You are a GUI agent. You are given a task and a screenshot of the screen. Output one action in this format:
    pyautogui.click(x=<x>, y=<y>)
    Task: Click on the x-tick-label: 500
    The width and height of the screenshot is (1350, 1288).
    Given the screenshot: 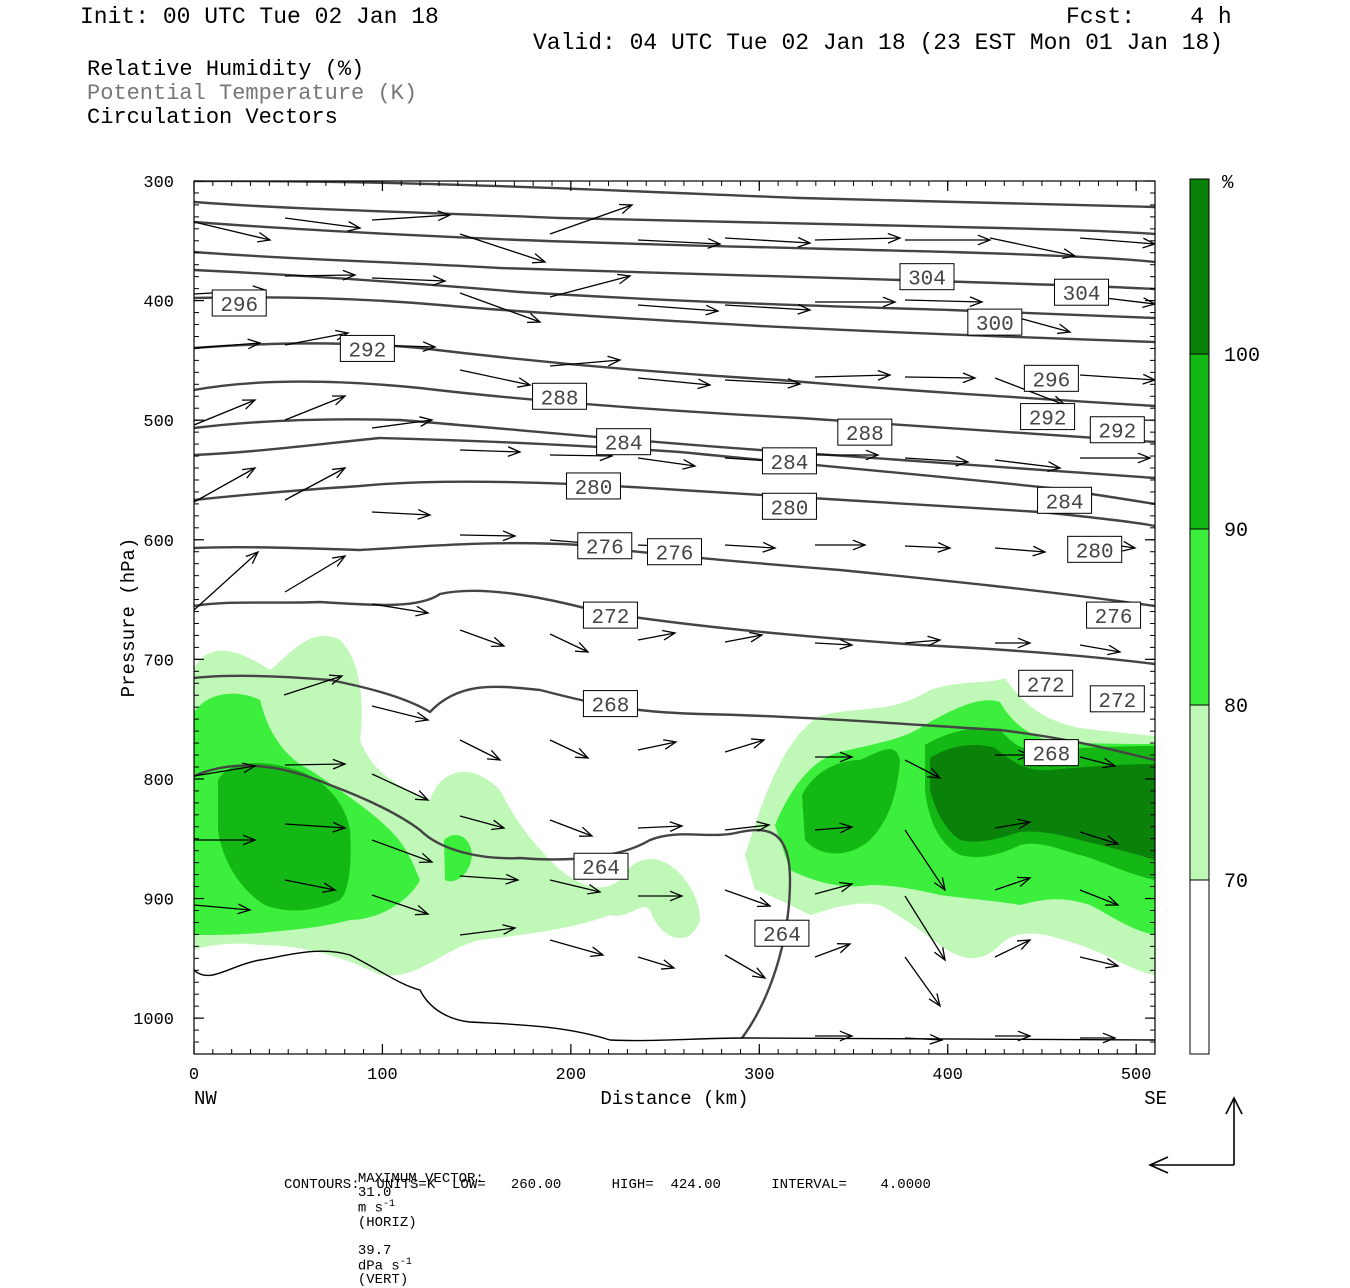 What is the action you would take?
    pyautogui.click(x=1136, y=1075)
    